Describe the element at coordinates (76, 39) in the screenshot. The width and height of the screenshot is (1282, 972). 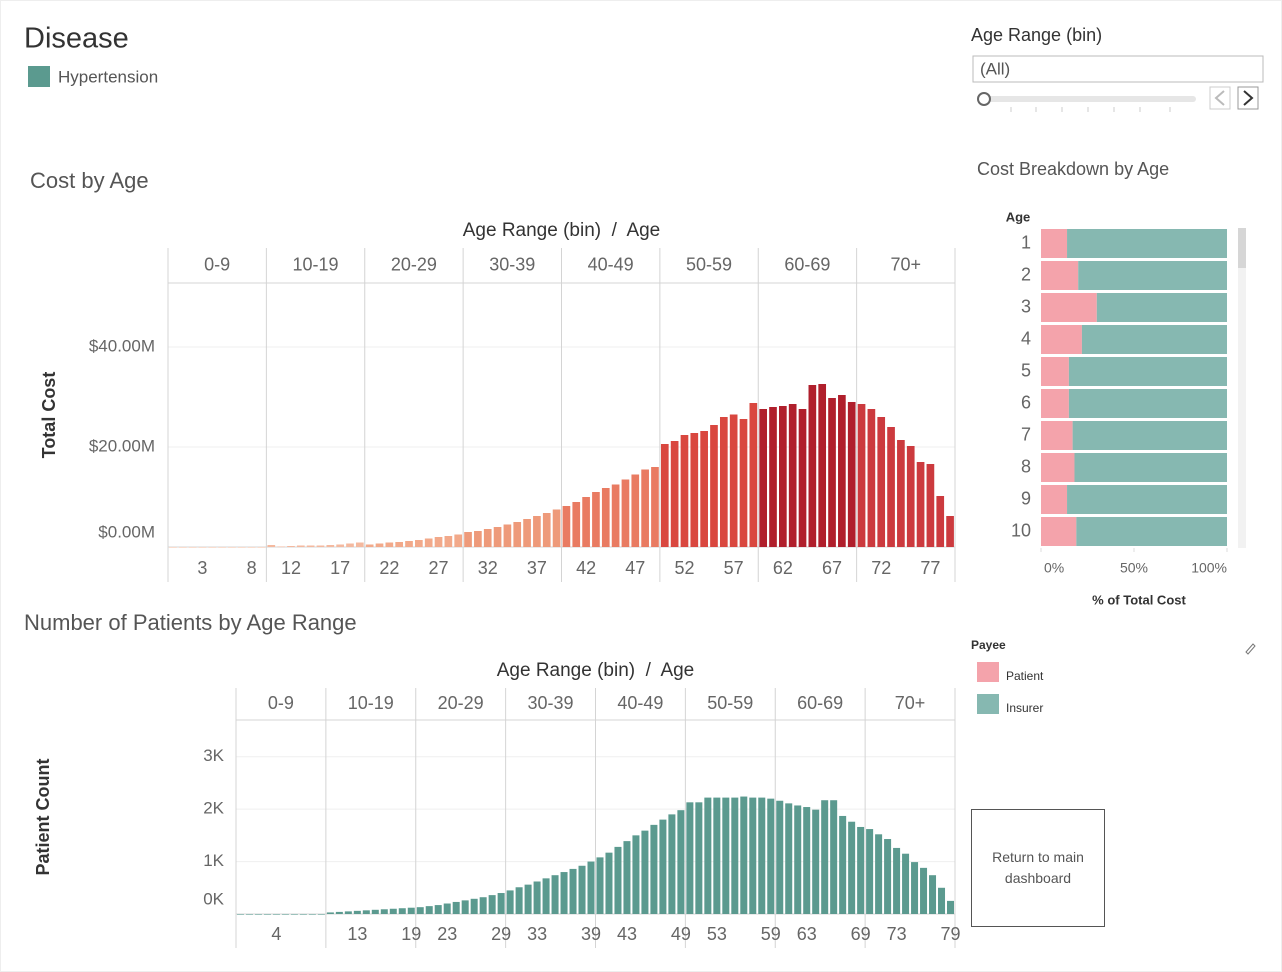
I see `dashboard-title: Disease` at that location.